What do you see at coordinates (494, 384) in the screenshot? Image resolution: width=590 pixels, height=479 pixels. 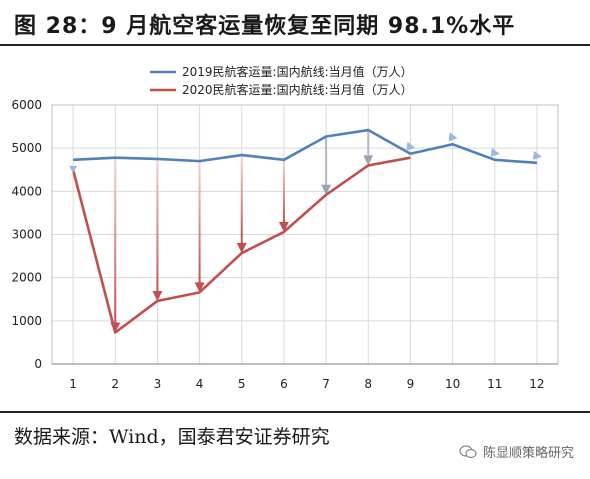 I see `x-tick-label: 11` at bounding box center [494, 384].